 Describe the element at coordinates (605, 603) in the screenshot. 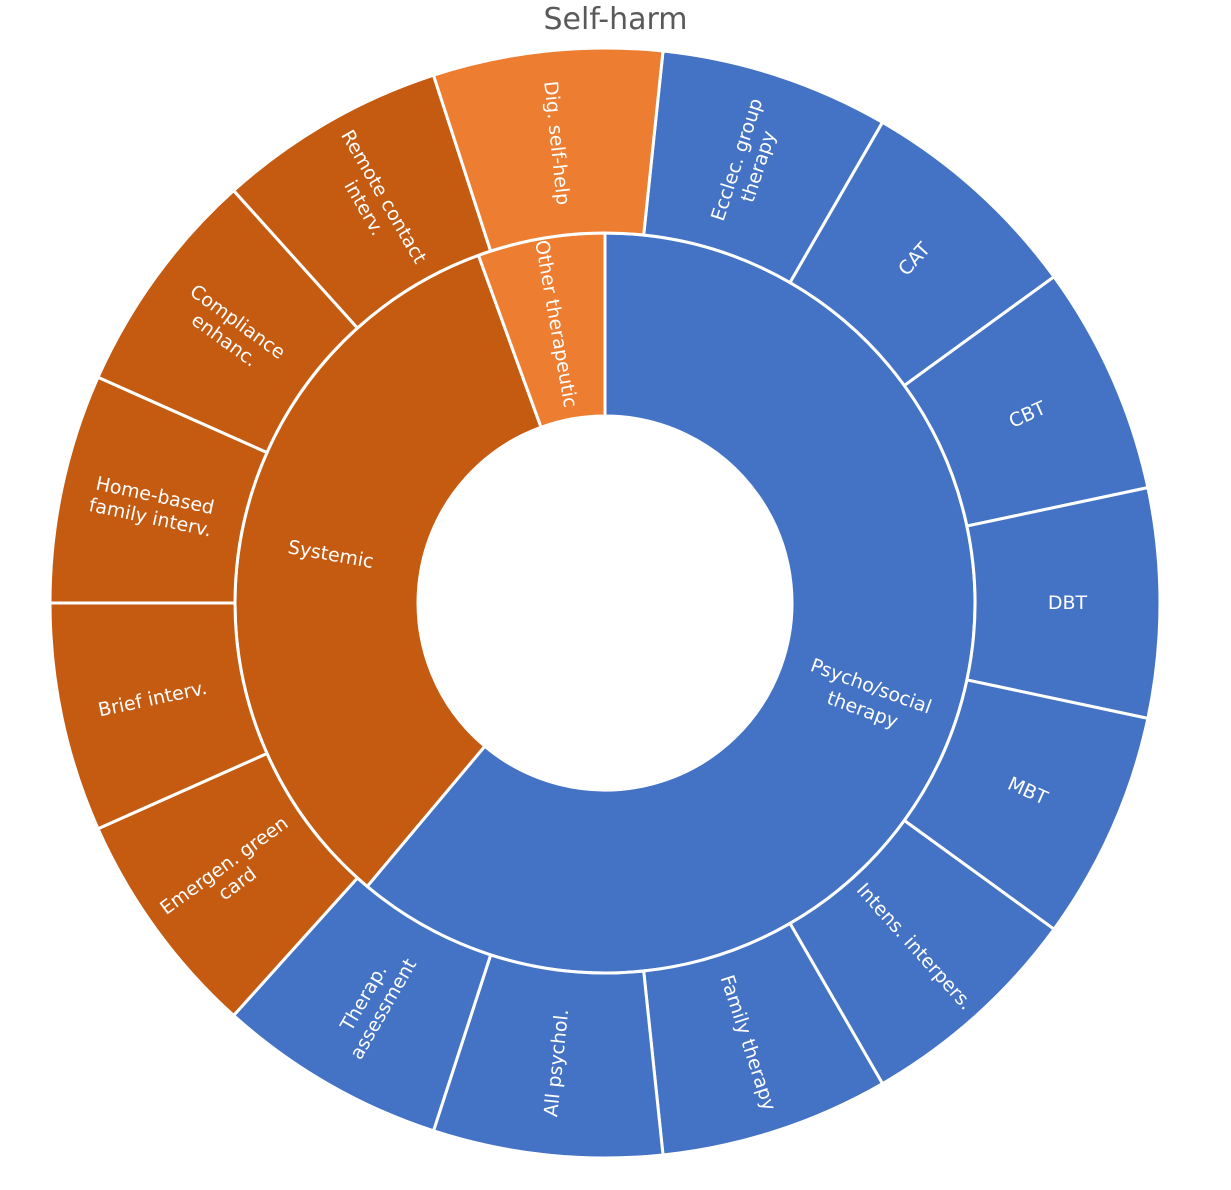

I see `center-hole` at that location.